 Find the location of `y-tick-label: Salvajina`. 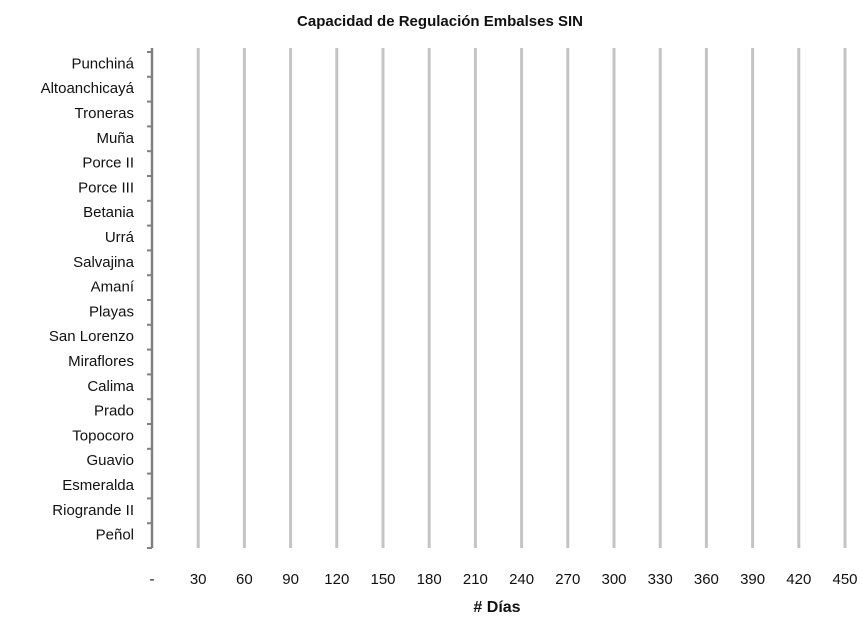

y-tick-label: Salvajina is located at coordinates (104, 262).